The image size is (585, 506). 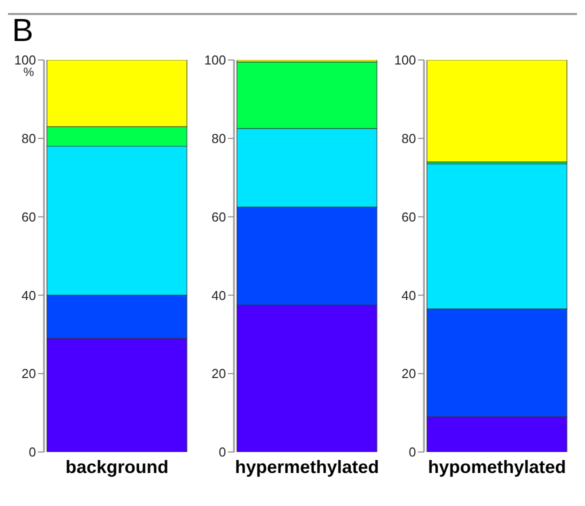 I want to click on y-axis-title: %, so click(x=28, y=72).